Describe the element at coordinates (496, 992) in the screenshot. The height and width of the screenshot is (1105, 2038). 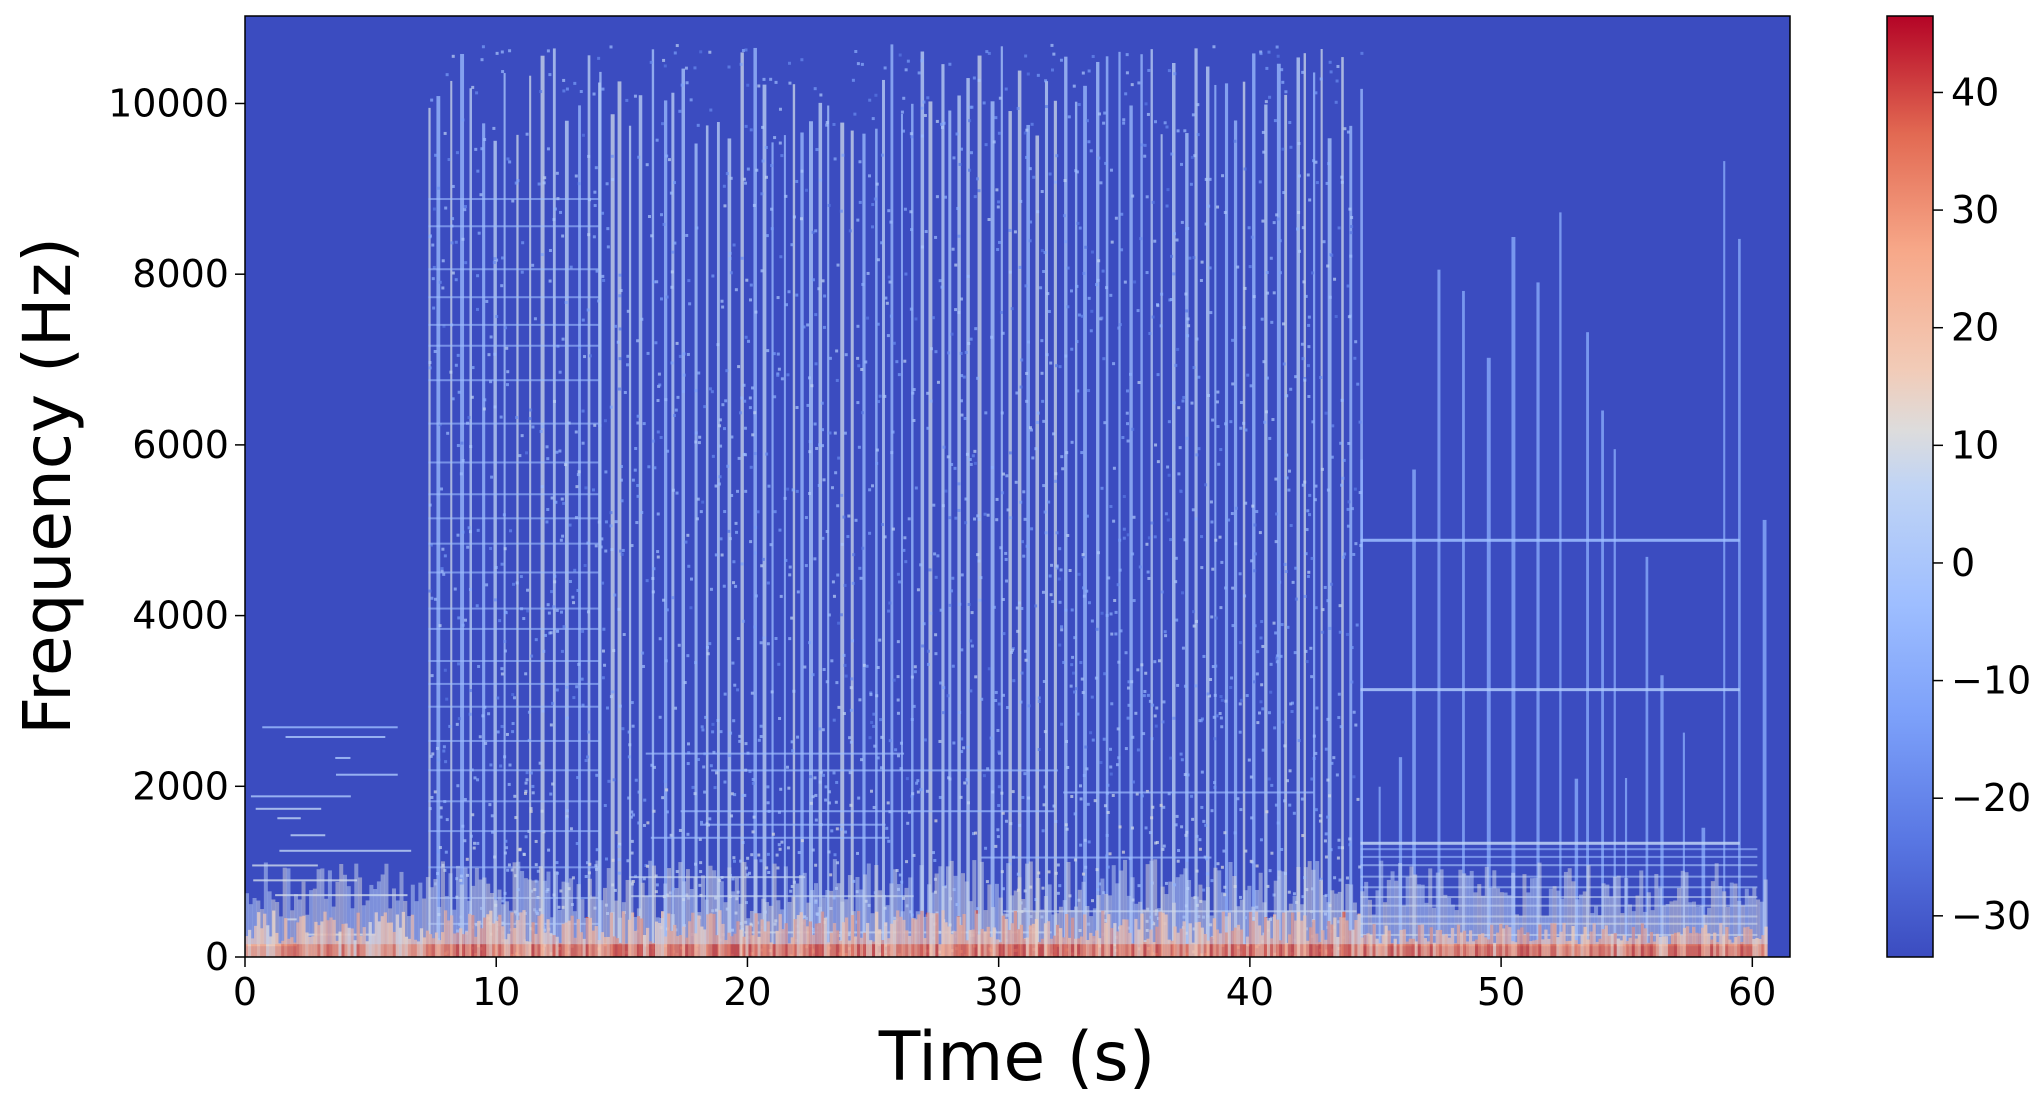
I see `x-tick-label: 10` at that location.